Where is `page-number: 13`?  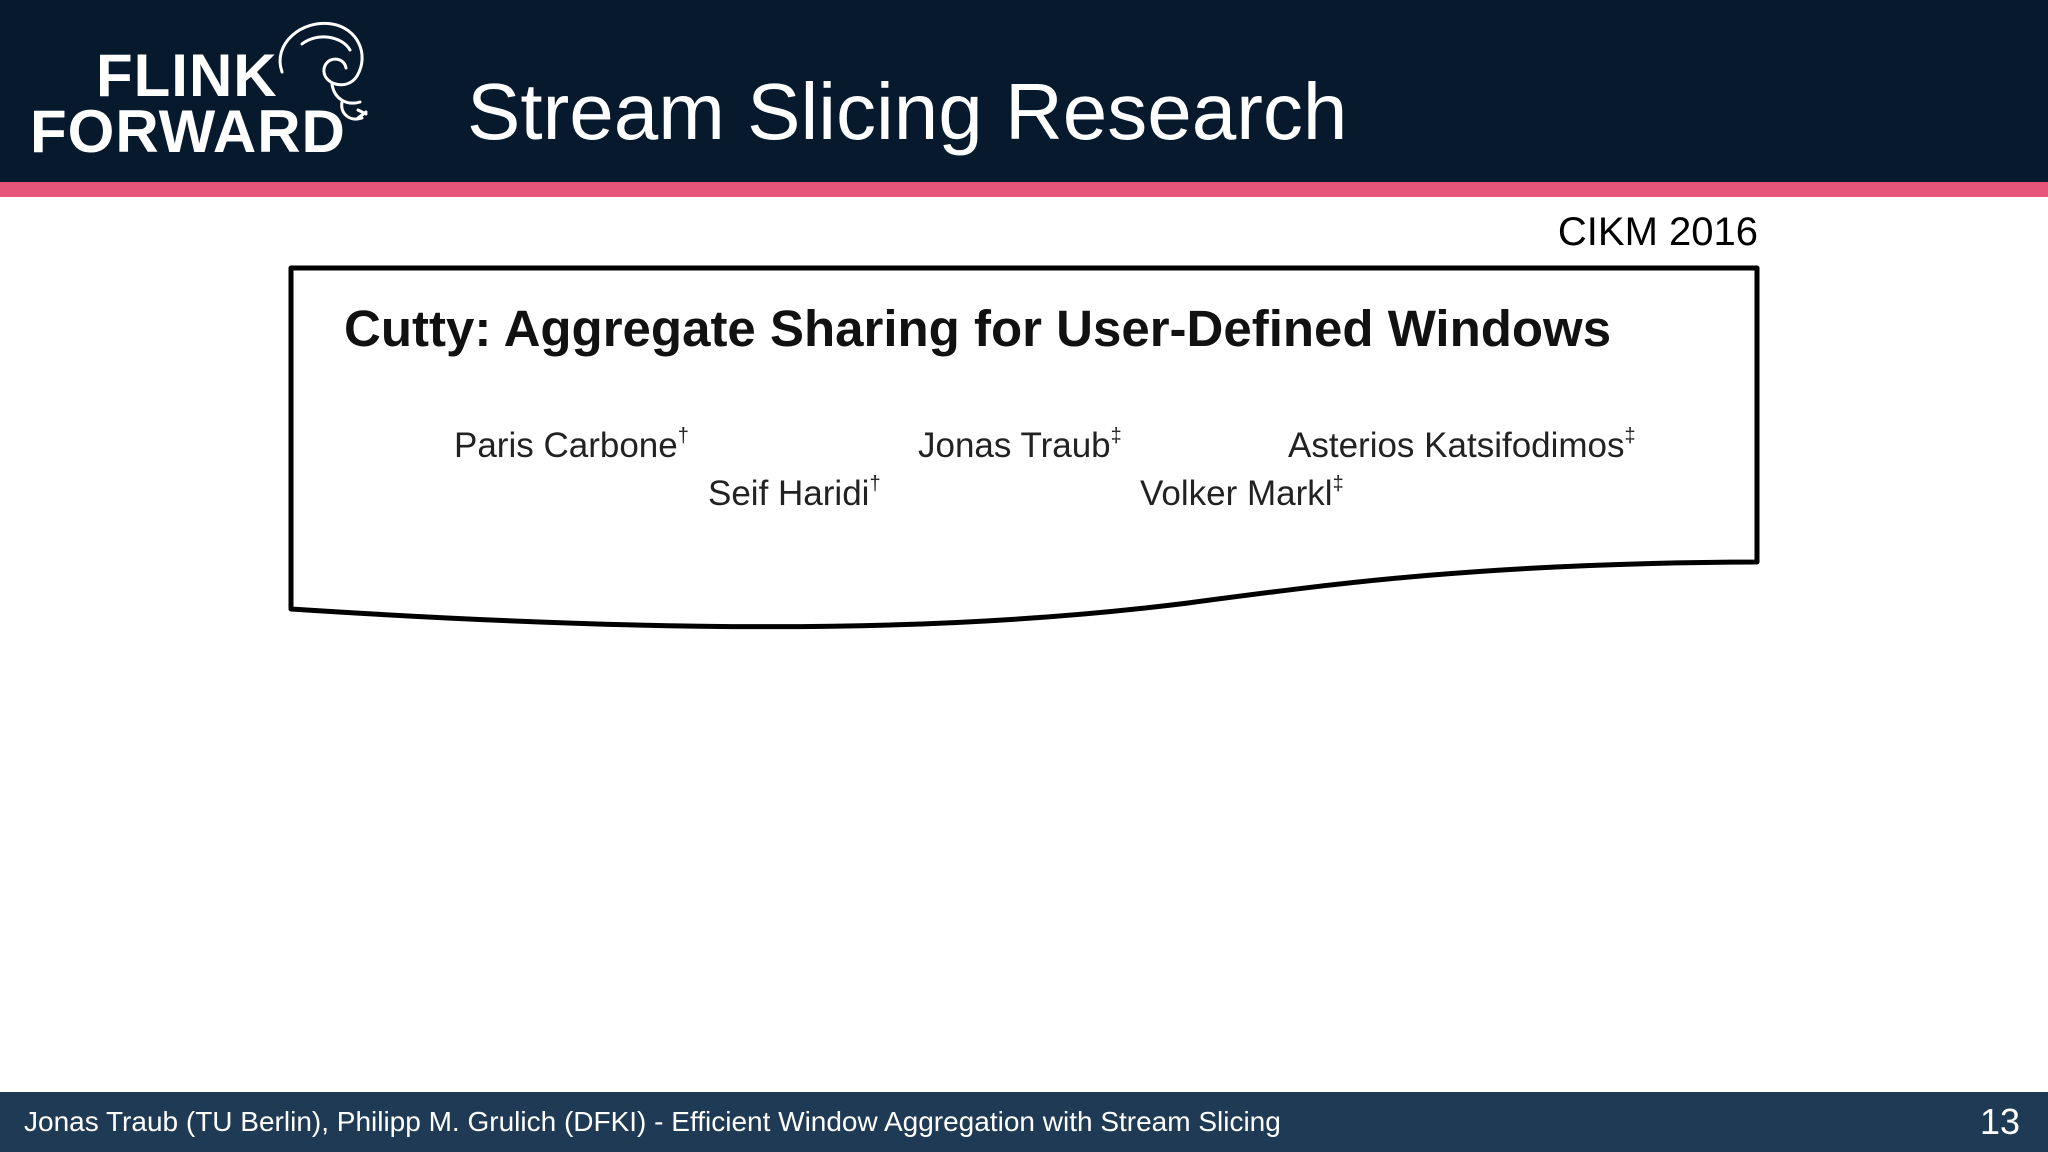 page-number: 13 is located at coordinates (1999, 1121).